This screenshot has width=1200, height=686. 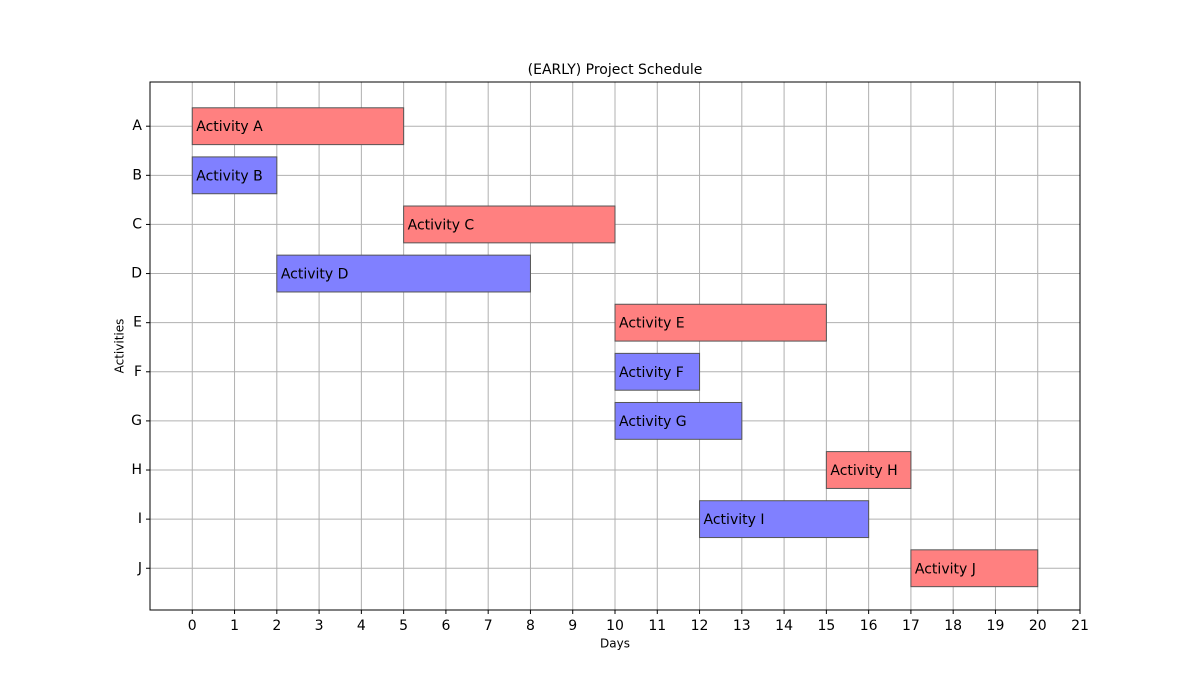 I want to click on y-axis-label: Activities, so click(x=120, y=346).